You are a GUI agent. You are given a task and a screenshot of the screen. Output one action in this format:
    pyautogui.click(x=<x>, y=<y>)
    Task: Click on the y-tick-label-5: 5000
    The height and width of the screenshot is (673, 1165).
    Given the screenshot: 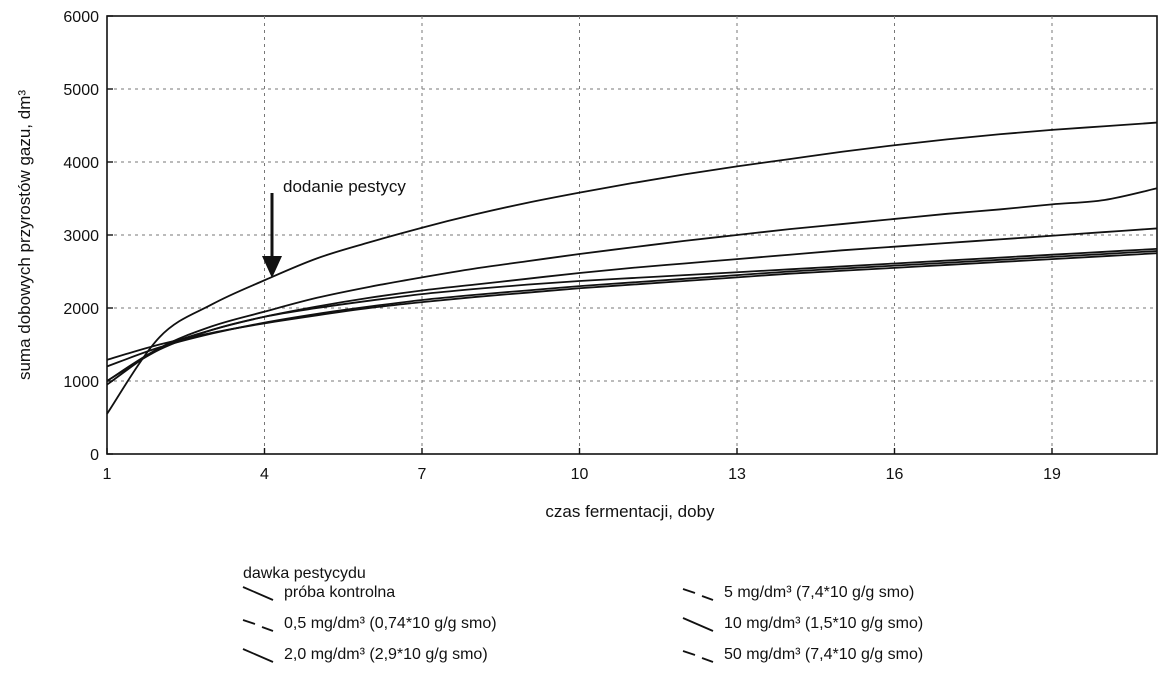 What is the action you would take?
    pyautogui.click(x=81, y=90)
    